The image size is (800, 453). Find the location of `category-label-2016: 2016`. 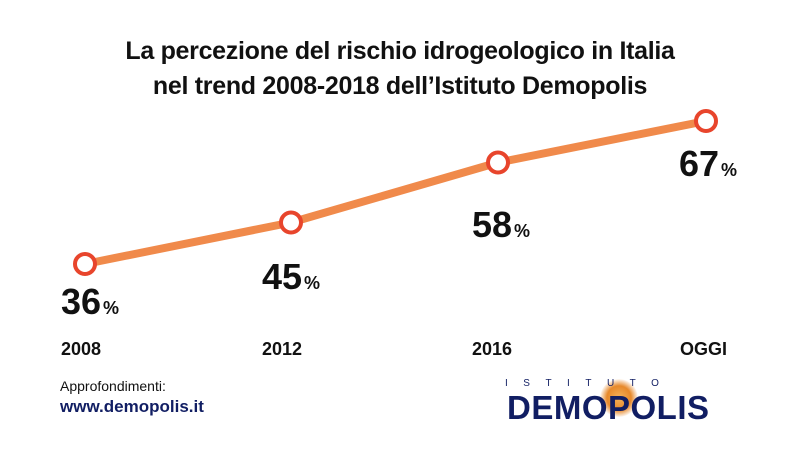

category-label-2016: 2016 is located at coordinates (492, 349).